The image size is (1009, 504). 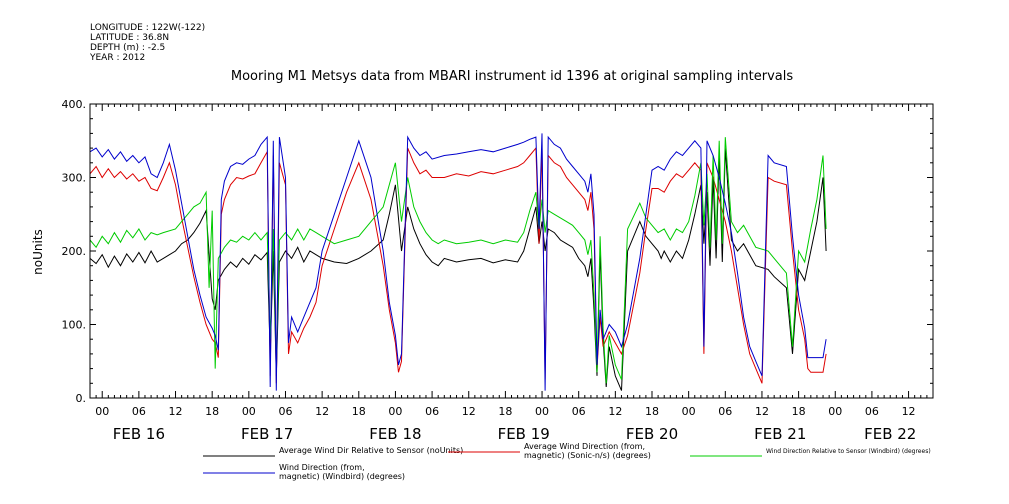 What do you see at coordinates (117, 58) in the screenshot?
I see `meta-line-year: YEAR : 2012` at bounding box center [117, 58].